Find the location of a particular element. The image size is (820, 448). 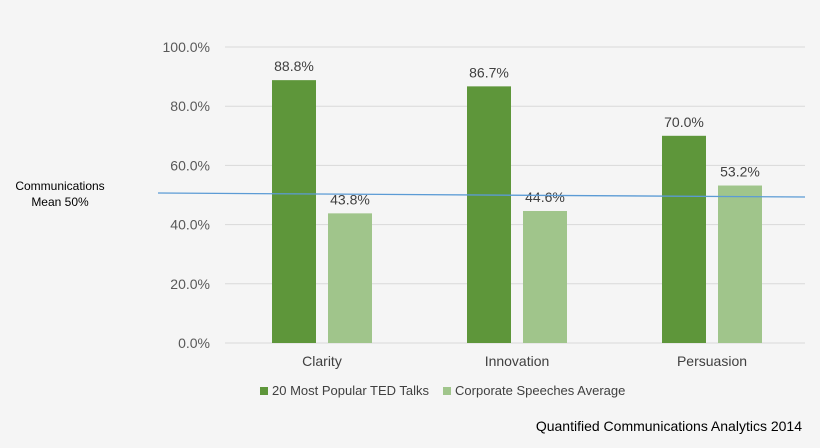

x-tick-label: Clarity is located at coordinates (322, 361).